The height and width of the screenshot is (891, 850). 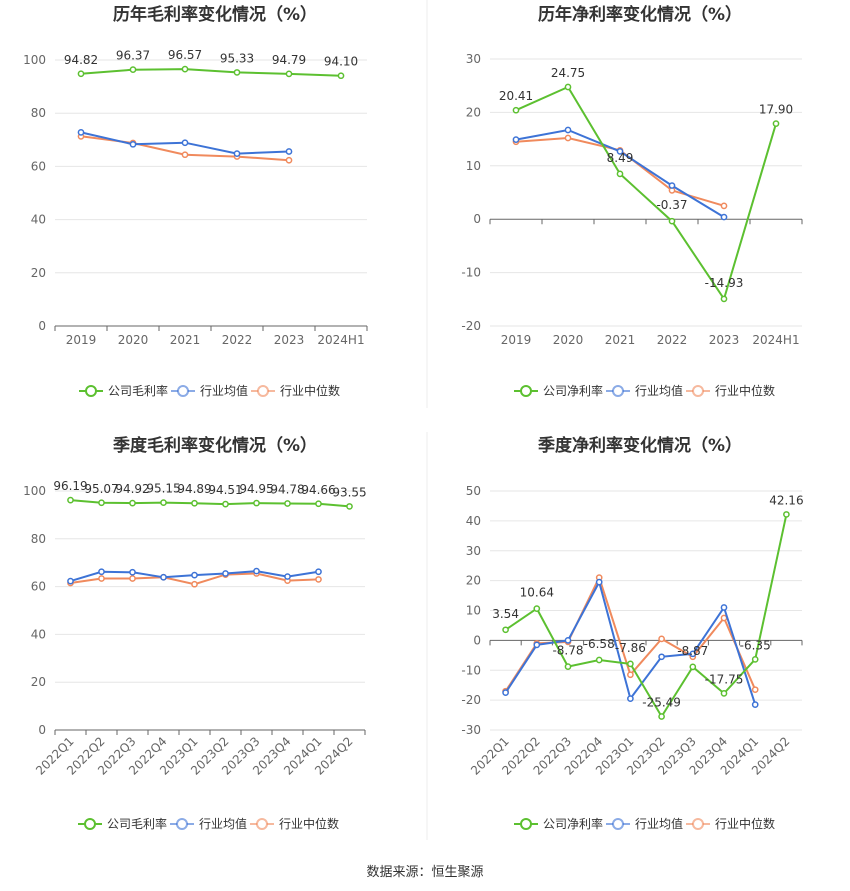 What do you see at coordinates (661, 703) in the screenshot?
I see `data-label: -25.49` at bounding box center [661, 703].